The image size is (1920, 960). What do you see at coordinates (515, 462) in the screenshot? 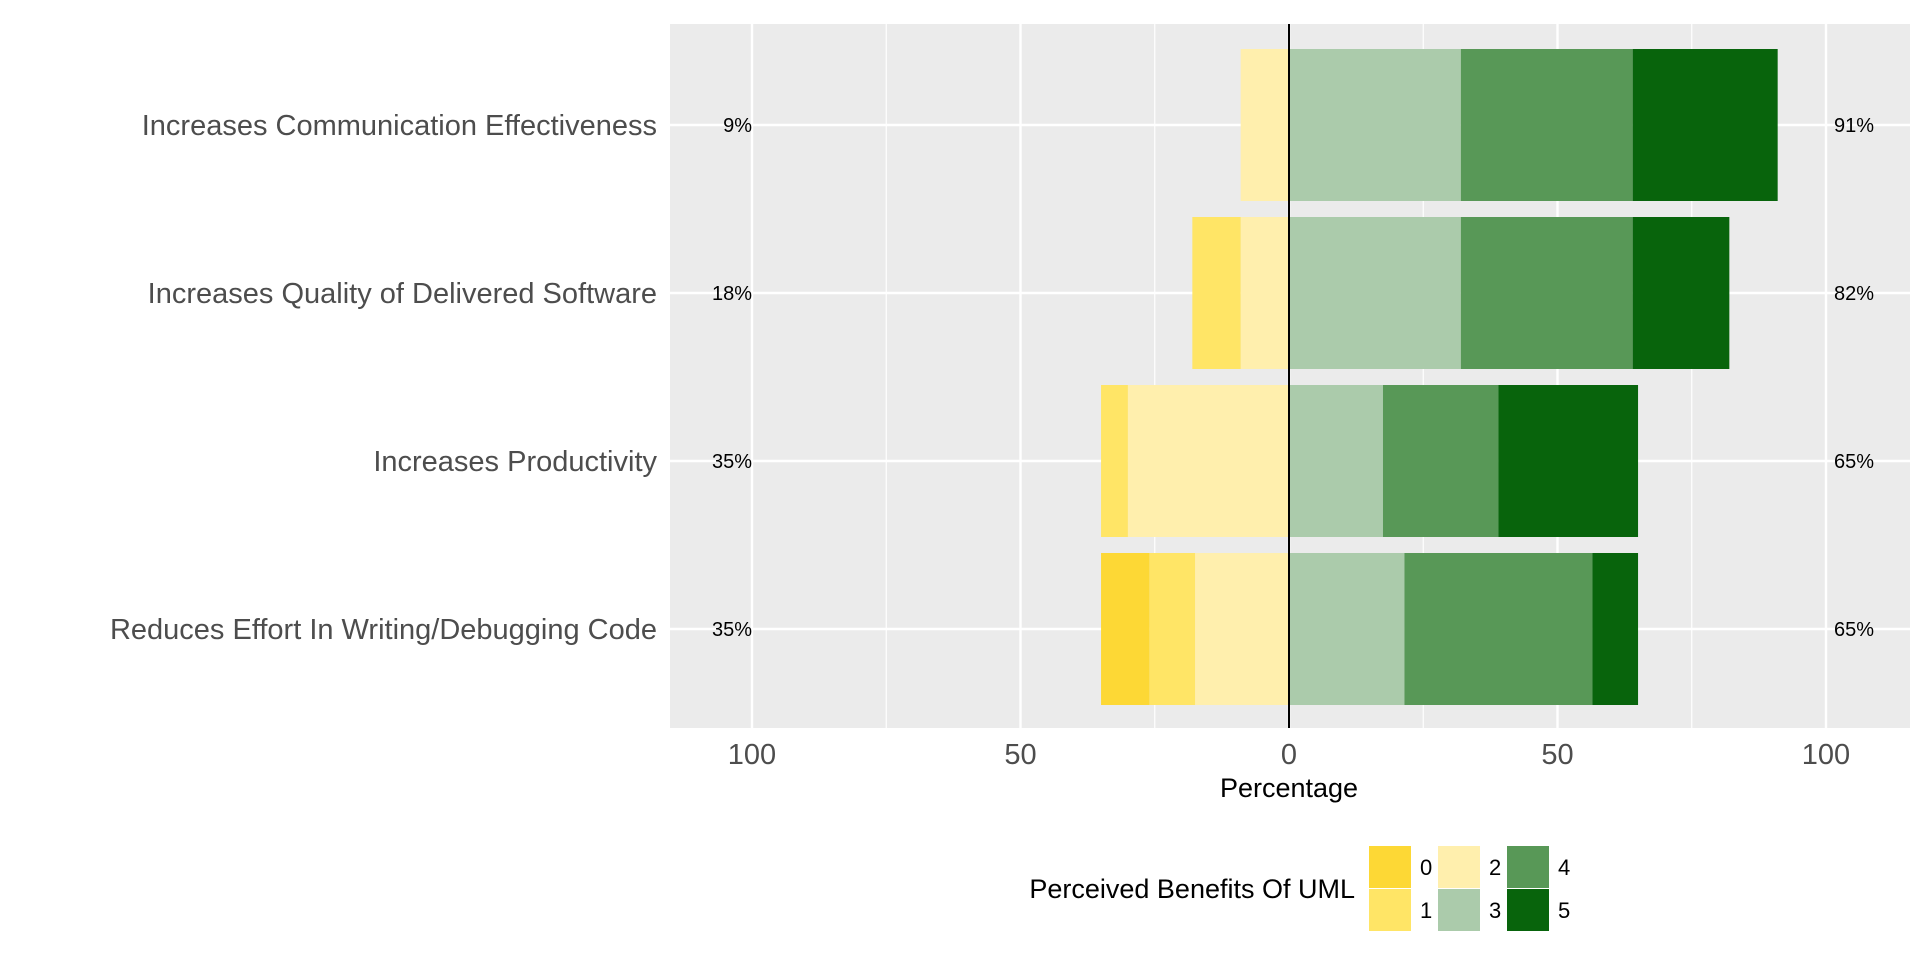
I see `category-label: Increases Productivity` at bounding box center [515, 462].